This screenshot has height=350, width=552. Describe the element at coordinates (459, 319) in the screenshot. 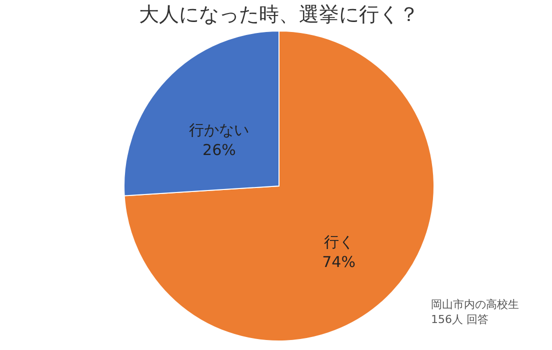

I see `text: 156人 回答` at that location.